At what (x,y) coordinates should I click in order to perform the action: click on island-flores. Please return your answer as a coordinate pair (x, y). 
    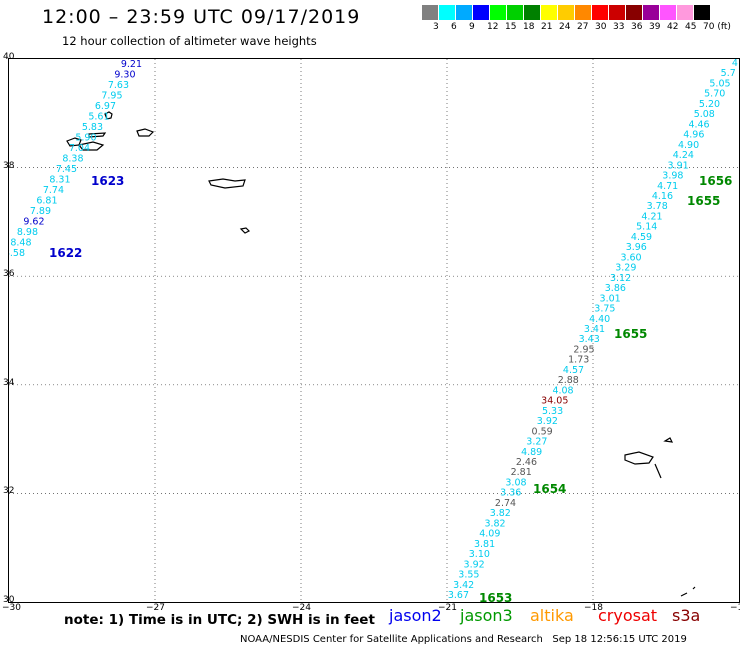
    Looking at the image, I should click on (108, 115).